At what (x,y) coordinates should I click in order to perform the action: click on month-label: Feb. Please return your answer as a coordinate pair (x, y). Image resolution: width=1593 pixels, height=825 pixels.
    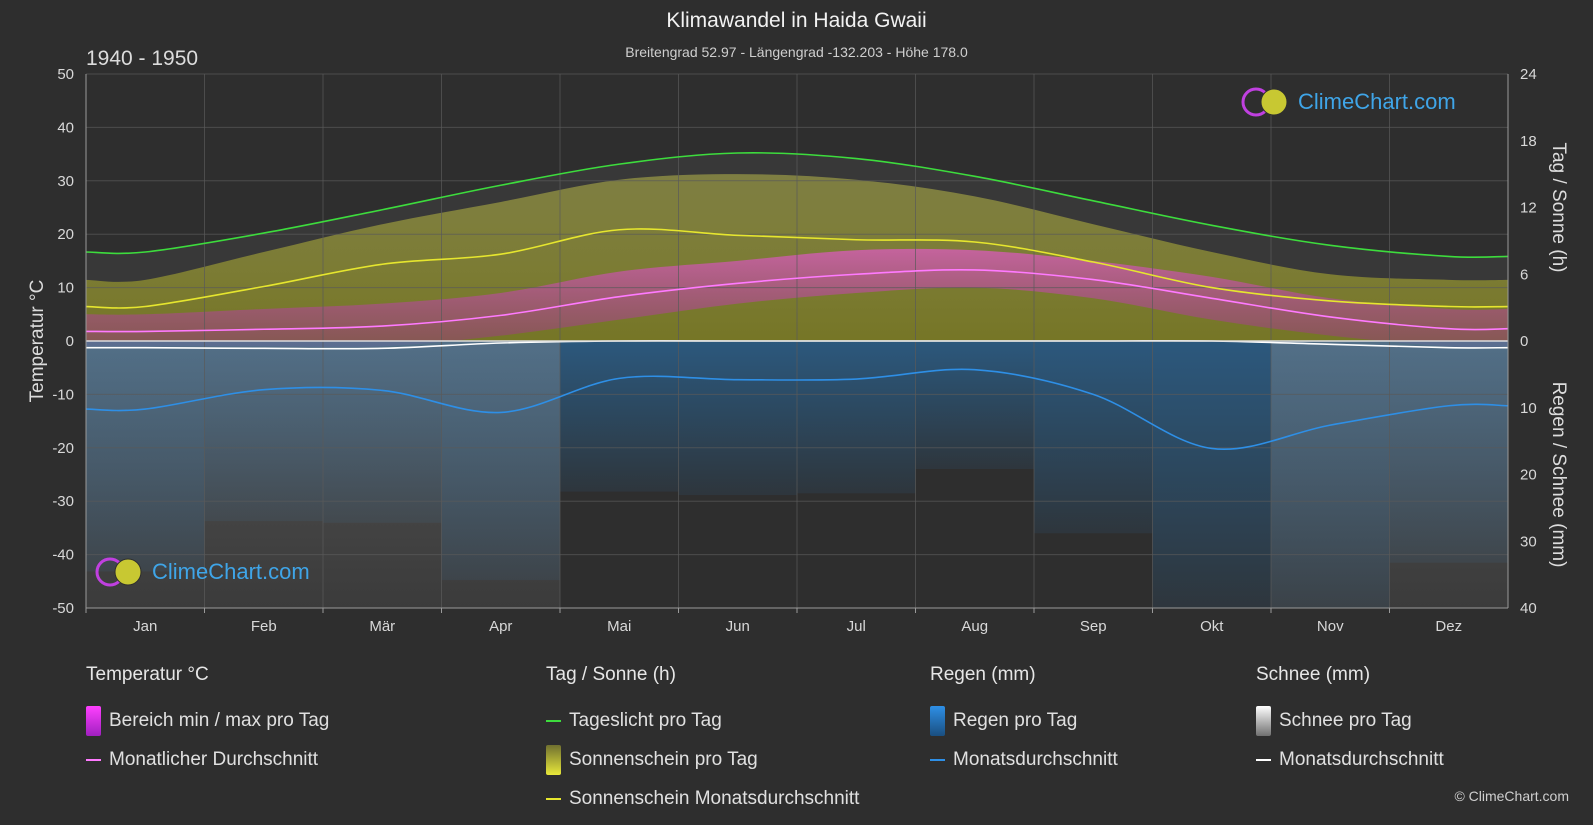
    Looking at the image, I should click on (264, 626).